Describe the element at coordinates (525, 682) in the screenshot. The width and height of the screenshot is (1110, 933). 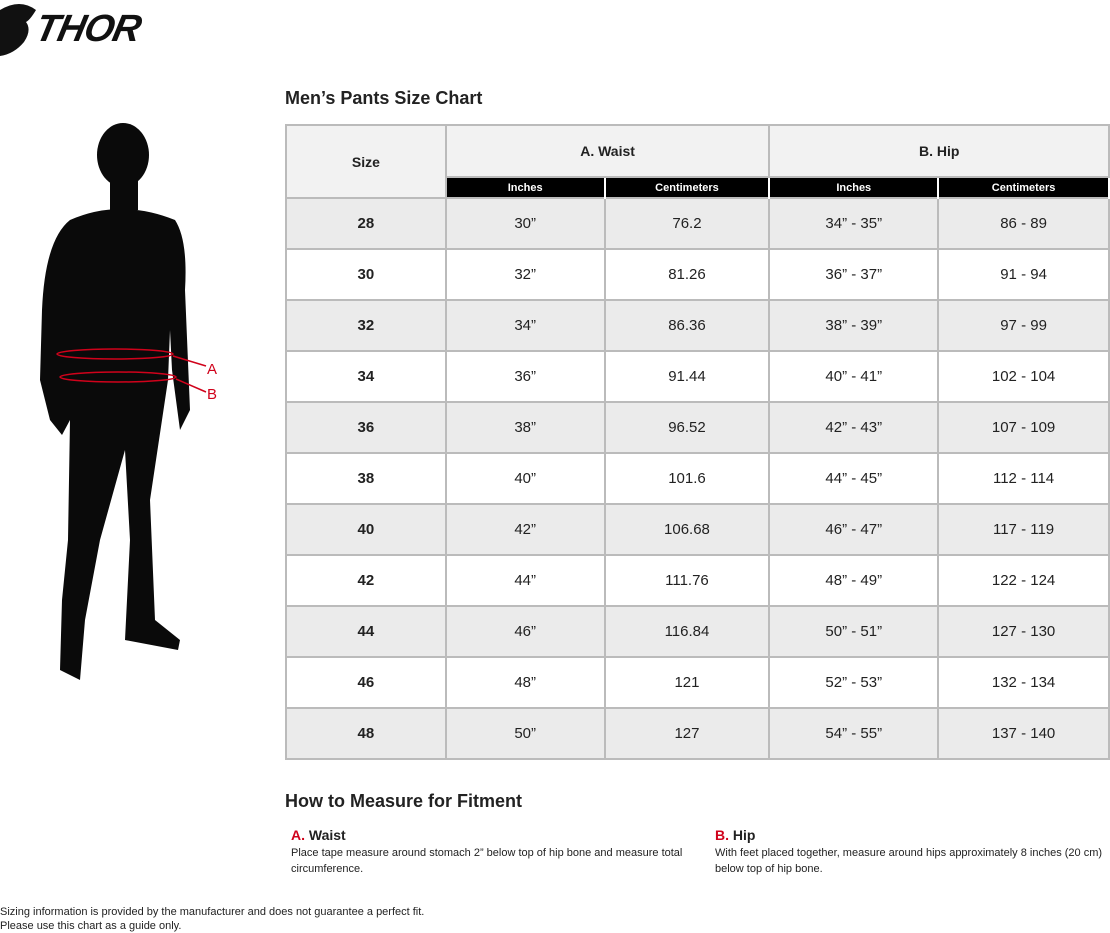
I see `value-cell: 48”` at that location.